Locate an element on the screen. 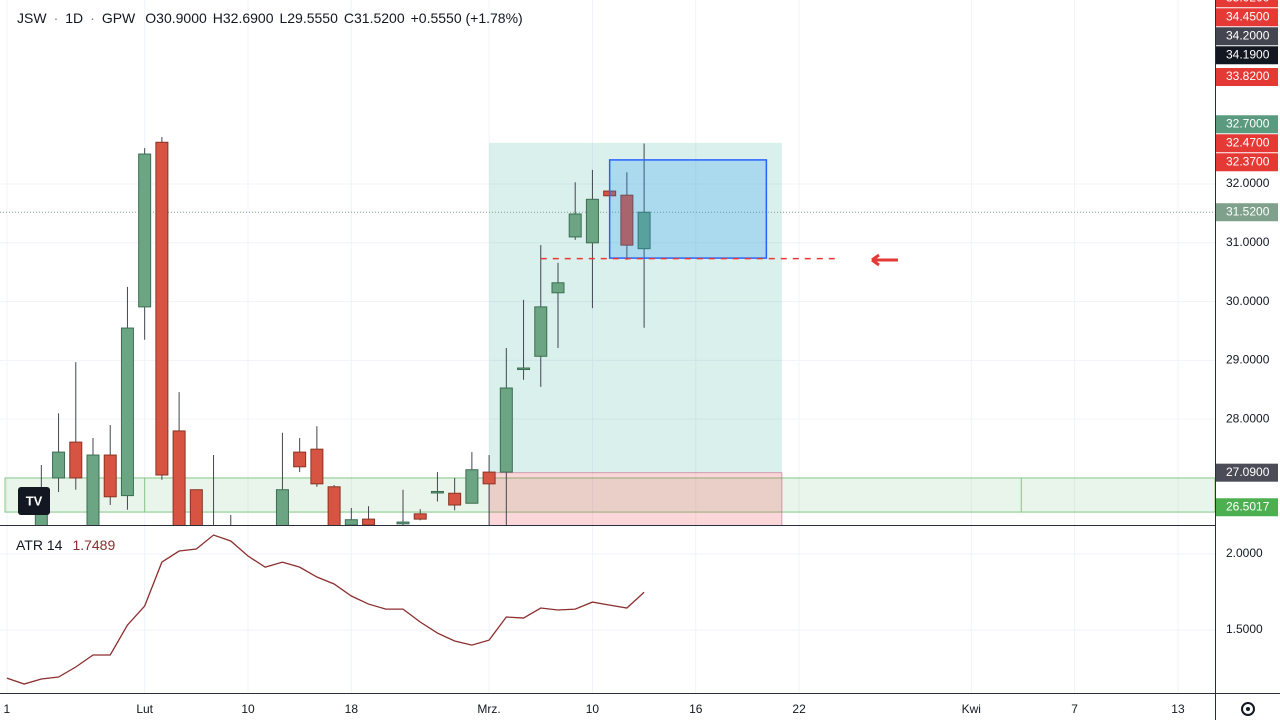 The height and width of the screenshot is (720, 1280). price-label: 33.8200 is located at coordinates (1248, 76).